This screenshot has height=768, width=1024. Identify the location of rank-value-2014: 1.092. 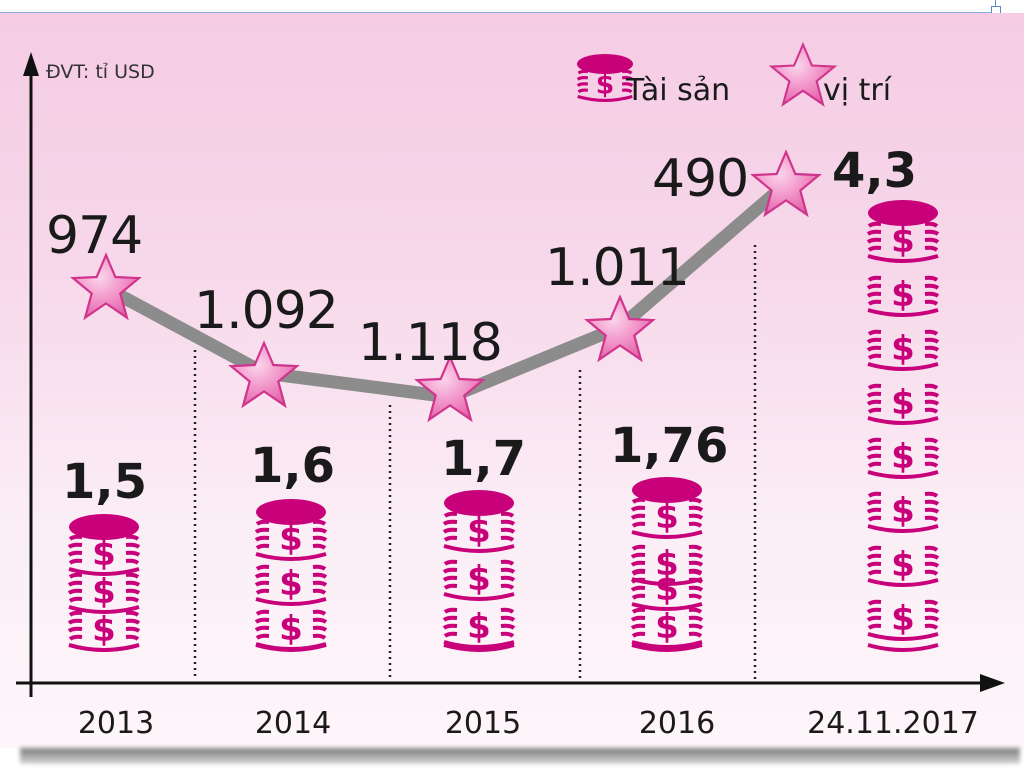
(266, 311).